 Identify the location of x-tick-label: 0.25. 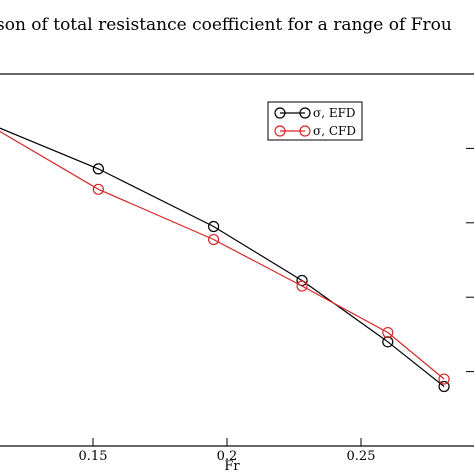
(361, 456).